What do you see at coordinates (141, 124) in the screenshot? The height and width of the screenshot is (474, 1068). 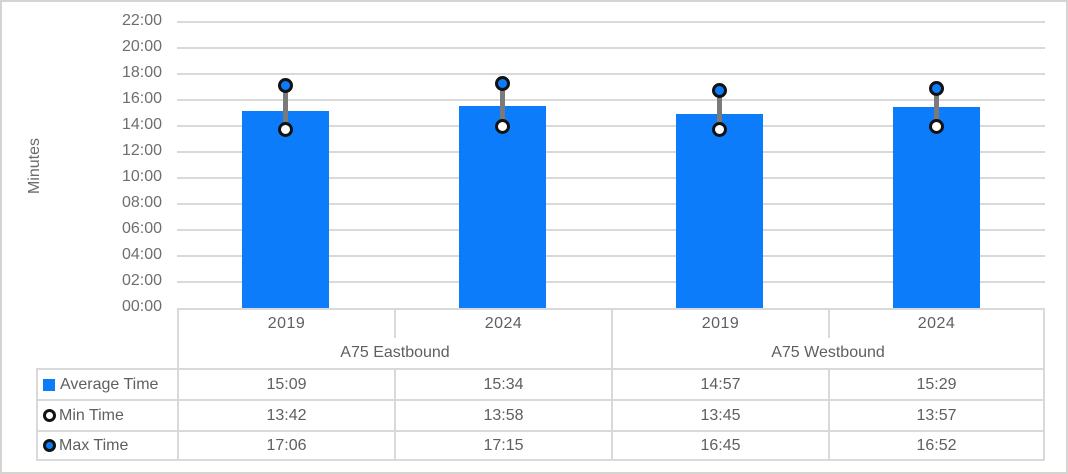 I see `y-tick-label: 14:00` at bounding box center [141, 124].